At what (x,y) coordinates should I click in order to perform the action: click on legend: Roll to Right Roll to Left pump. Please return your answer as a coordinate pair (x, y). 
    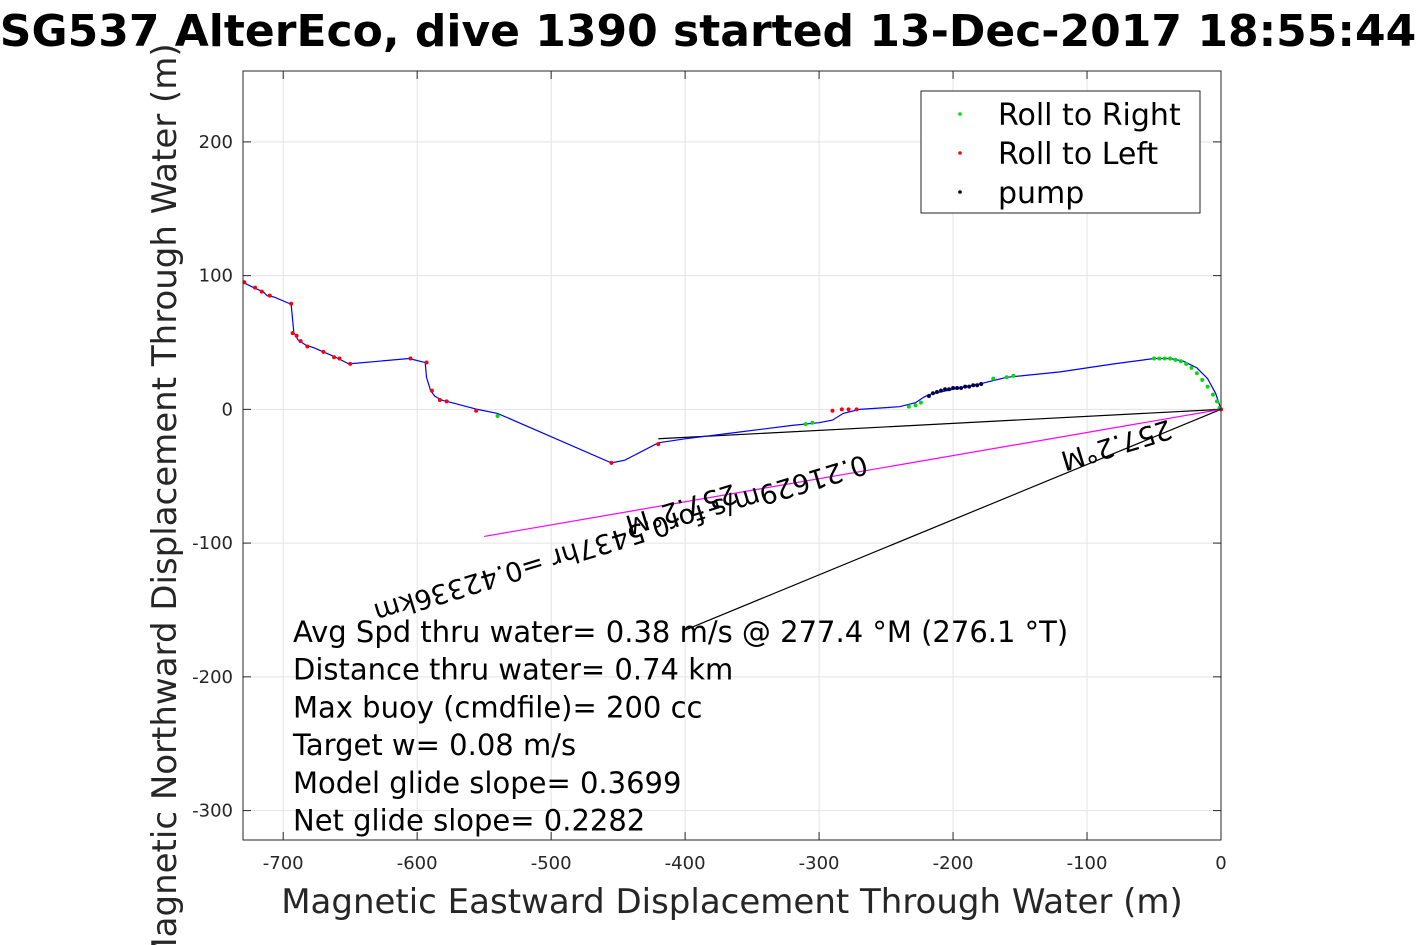
    Looking at the image, I should click on (1060, 152).